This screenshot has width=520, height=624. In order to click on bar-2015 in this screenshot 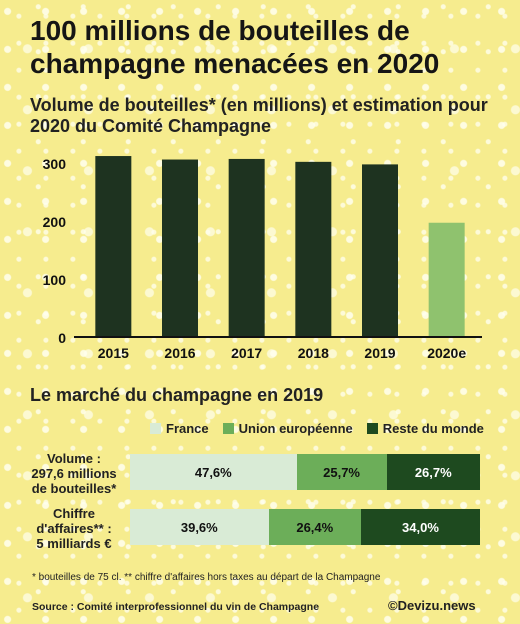, I will do `click(113, 246)`.